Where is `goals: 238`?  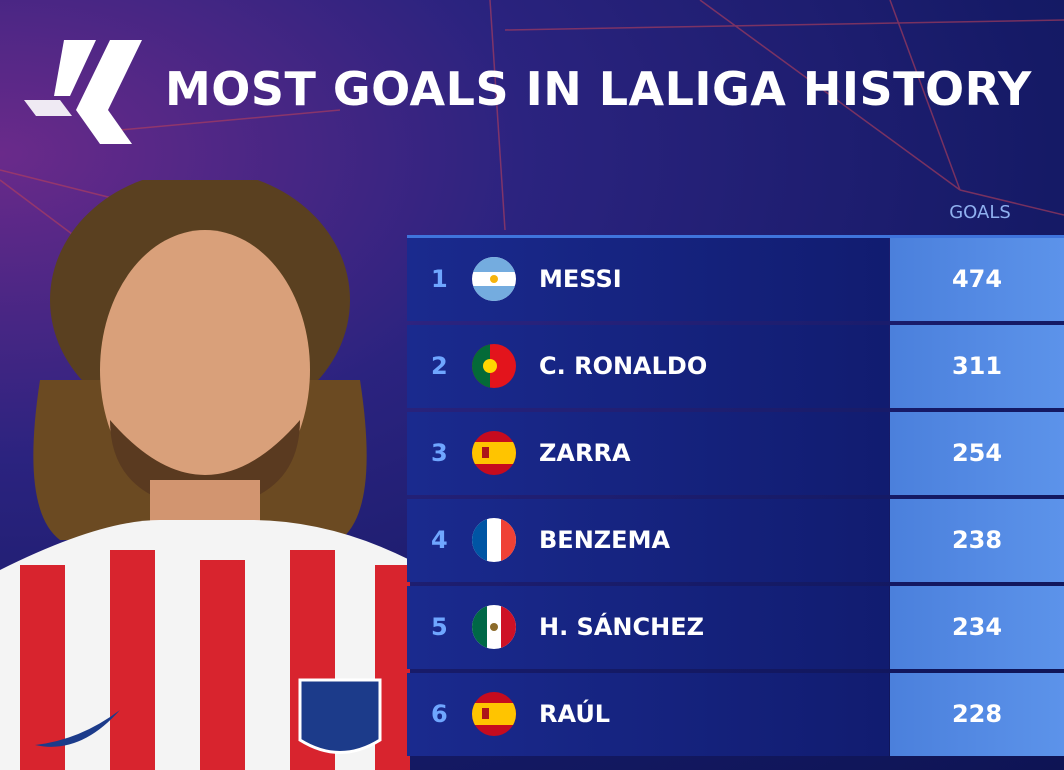
goals: 238 is located at coordinates (977, 540).